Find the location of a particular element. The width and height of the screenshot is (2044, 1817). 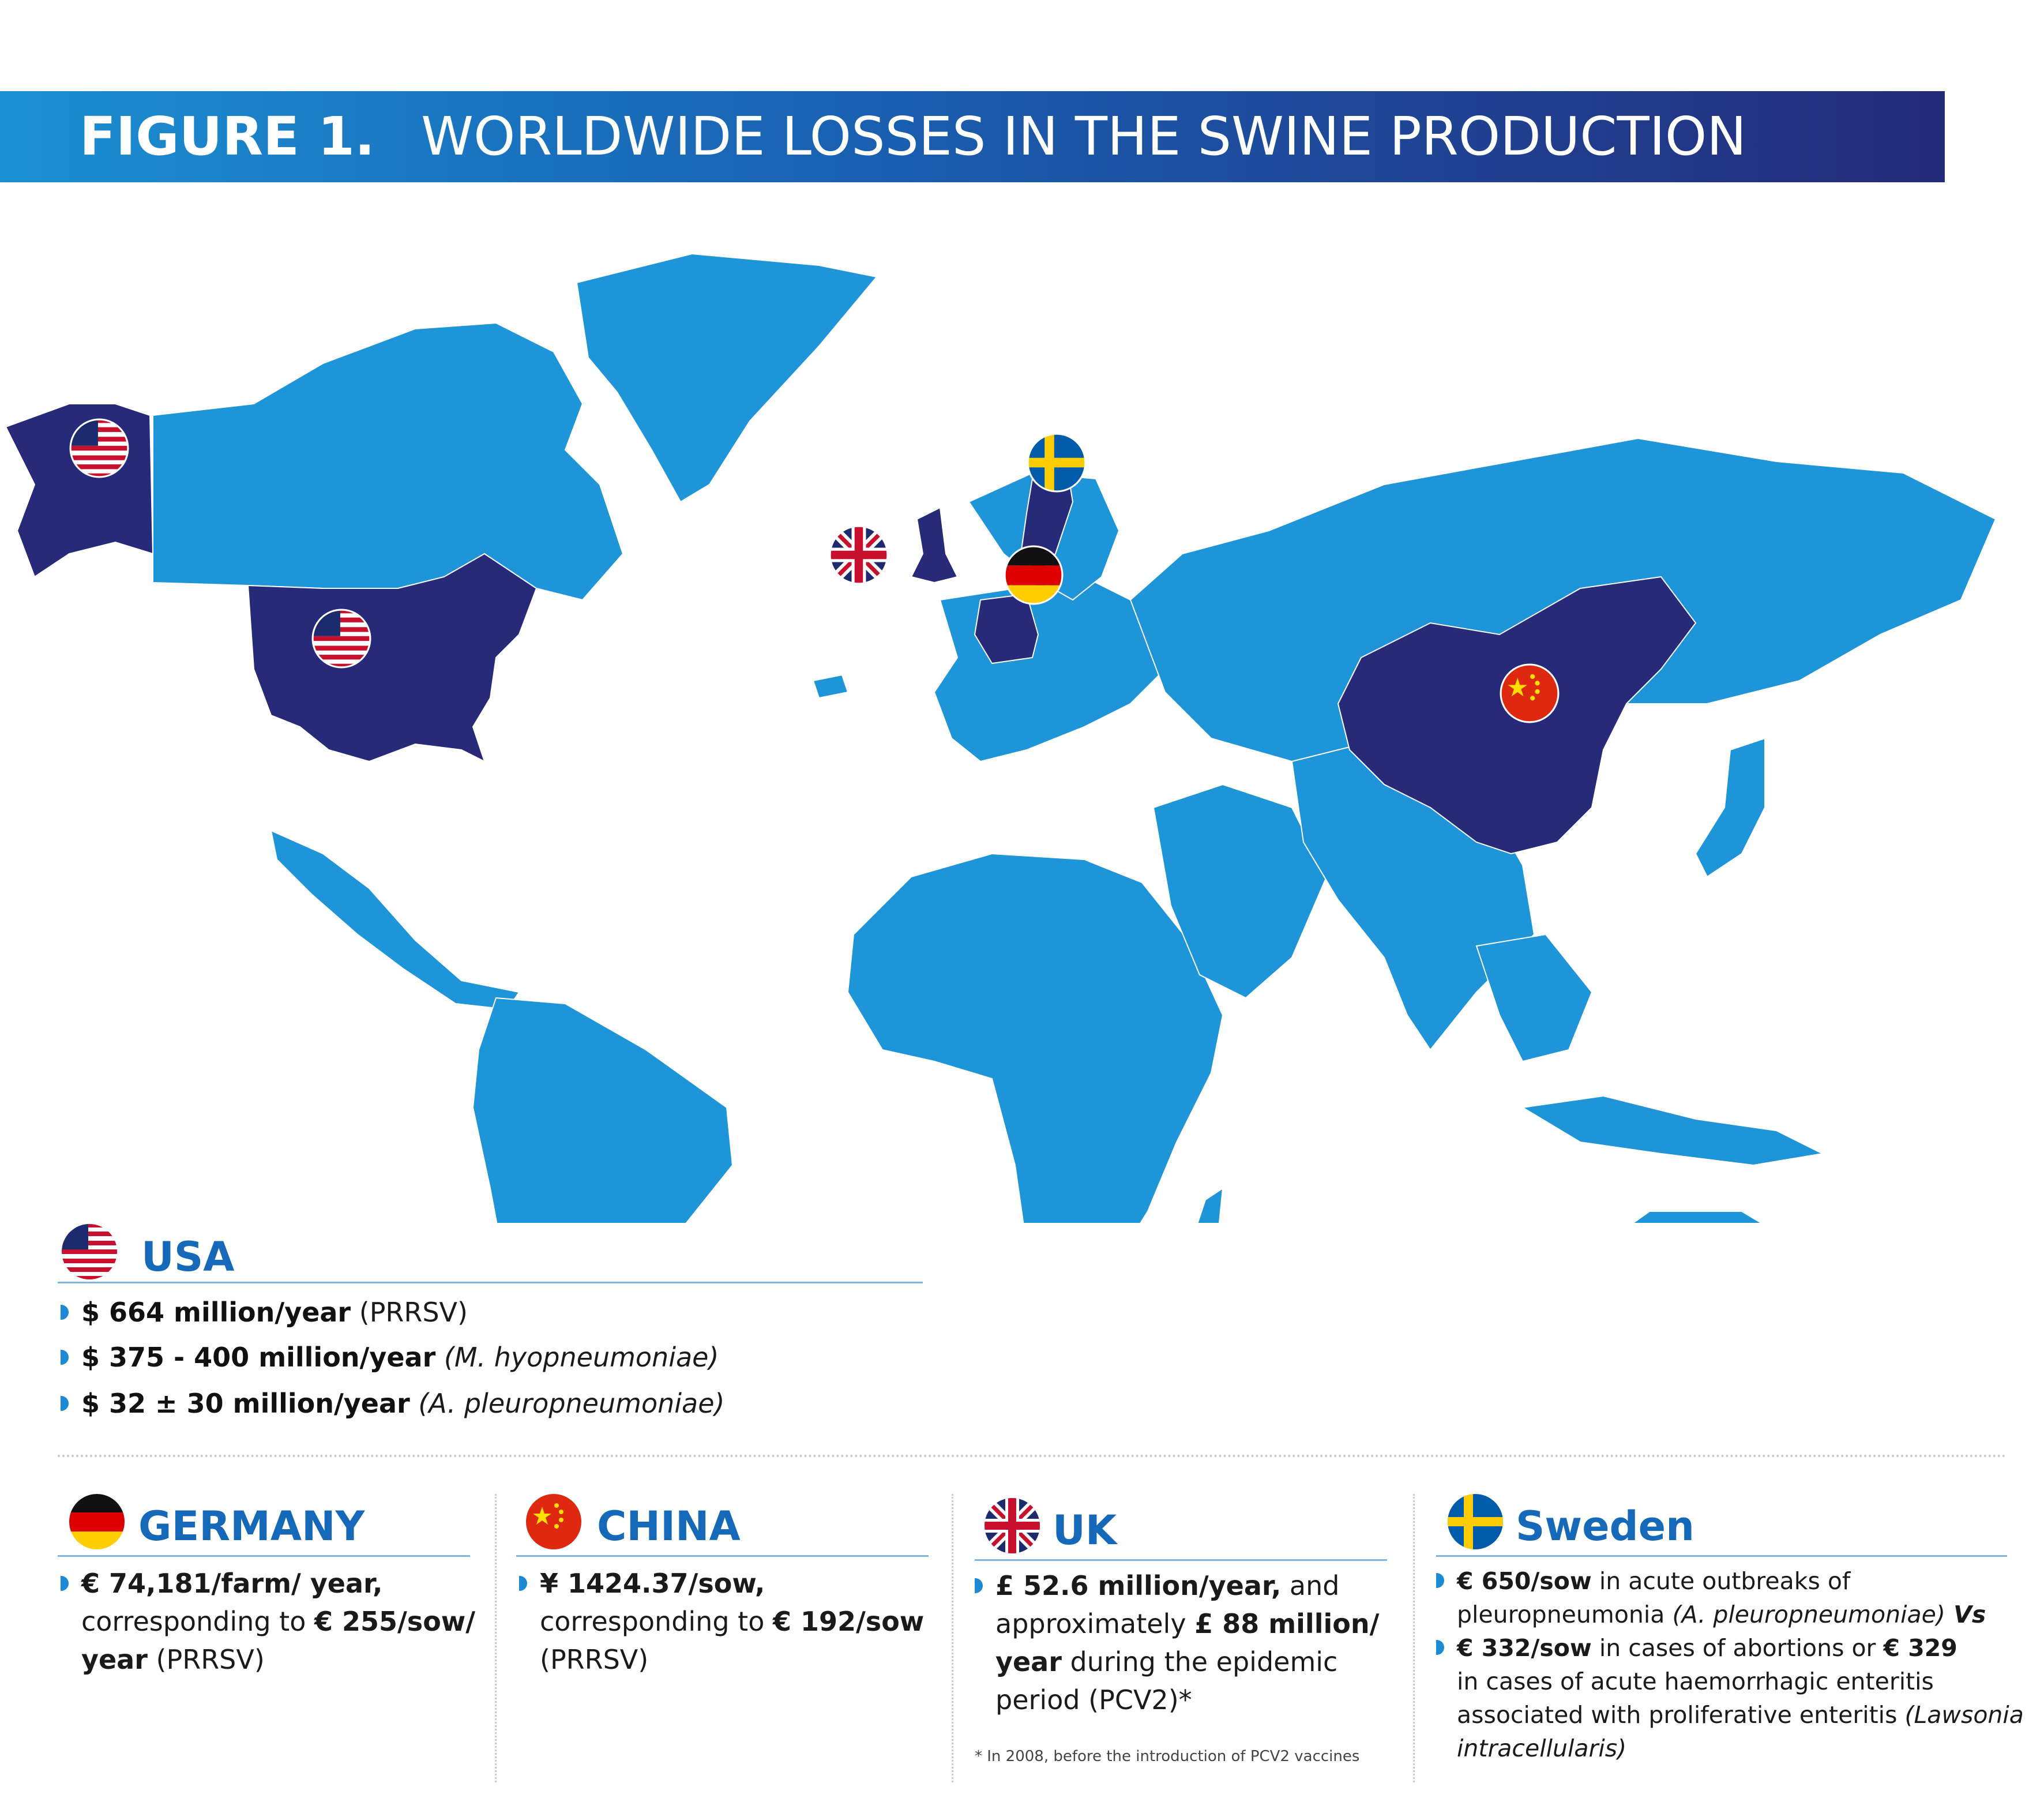

figure-label: FIGURE 1. is located at coordinates (227, 136).